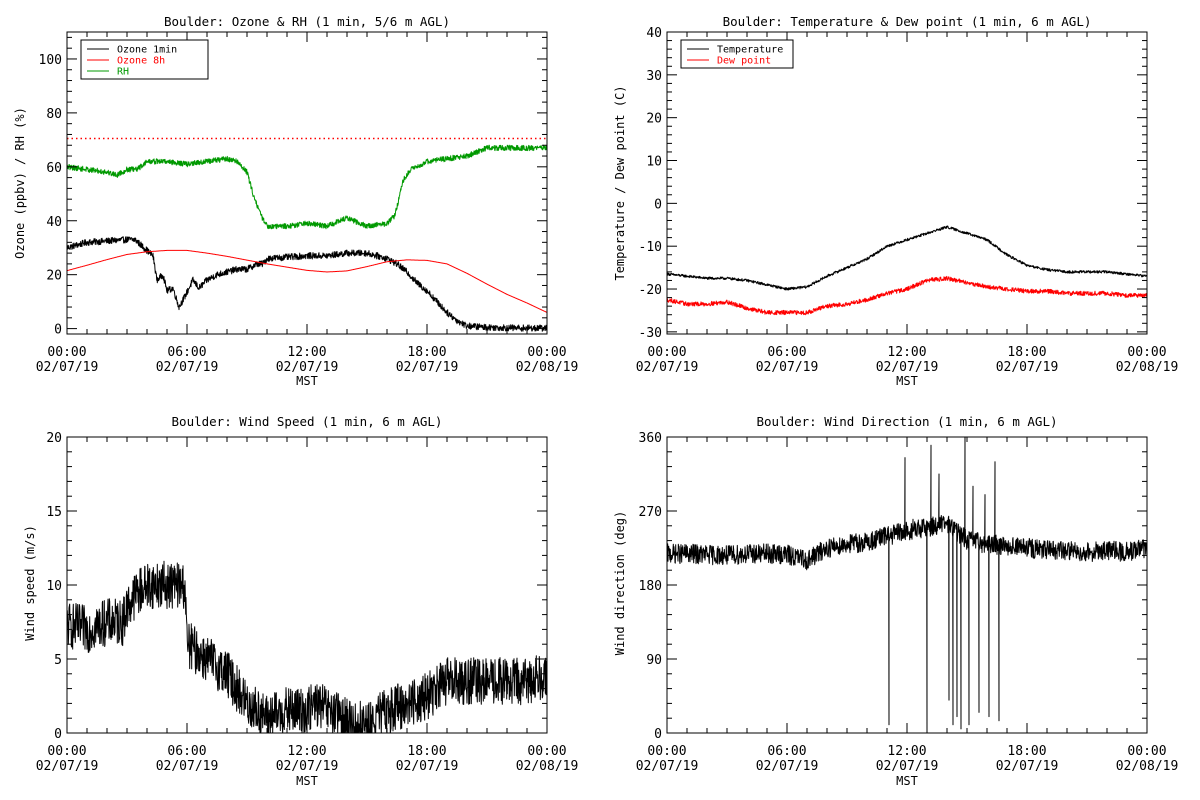 Image resolution: width=1200 pixels, height=800 pixels. Describe the element at coordinates (58, 660) in the screenshot. I see `y-tick-label: 5` at that location.